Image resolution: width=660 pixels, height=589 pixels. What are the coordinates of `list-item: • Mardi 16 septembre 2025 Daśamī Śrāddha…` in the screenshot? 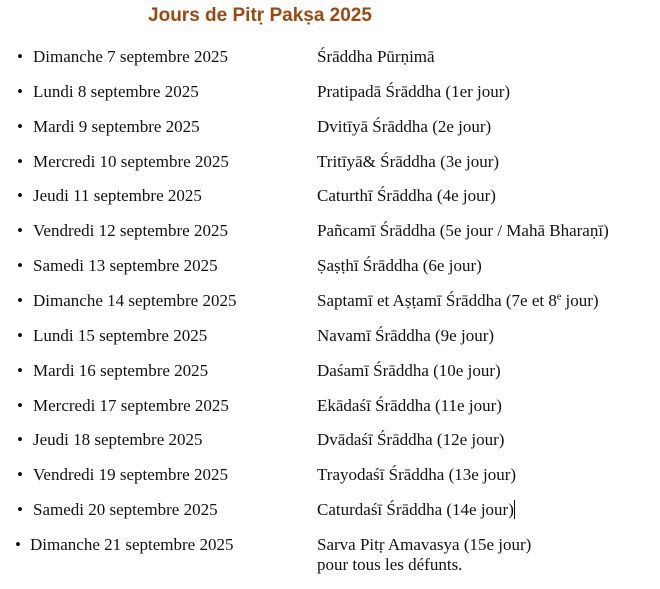 It's located at (330, 373).